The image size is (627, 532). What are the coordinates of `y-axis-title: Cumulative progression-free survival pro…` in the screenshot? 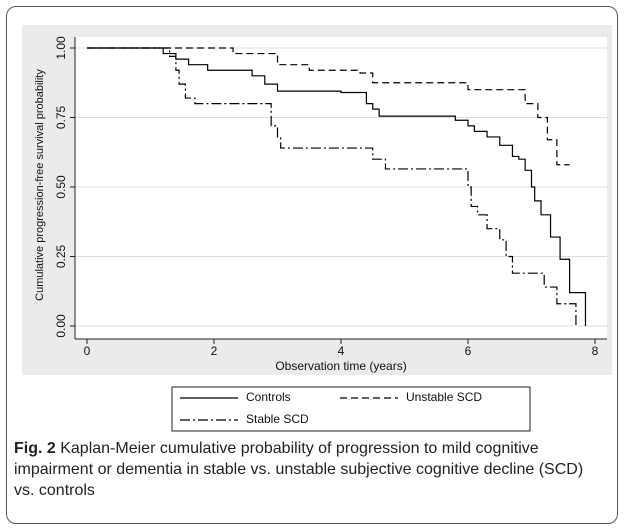 It's located at (40, 185).